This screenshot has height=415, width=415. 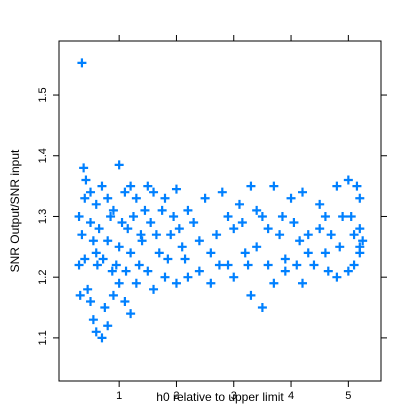 What do you see at coordinates (43, 155) in the screenshot?
I see `y-tick-label: 1.4` at bounding box center [43, 155].